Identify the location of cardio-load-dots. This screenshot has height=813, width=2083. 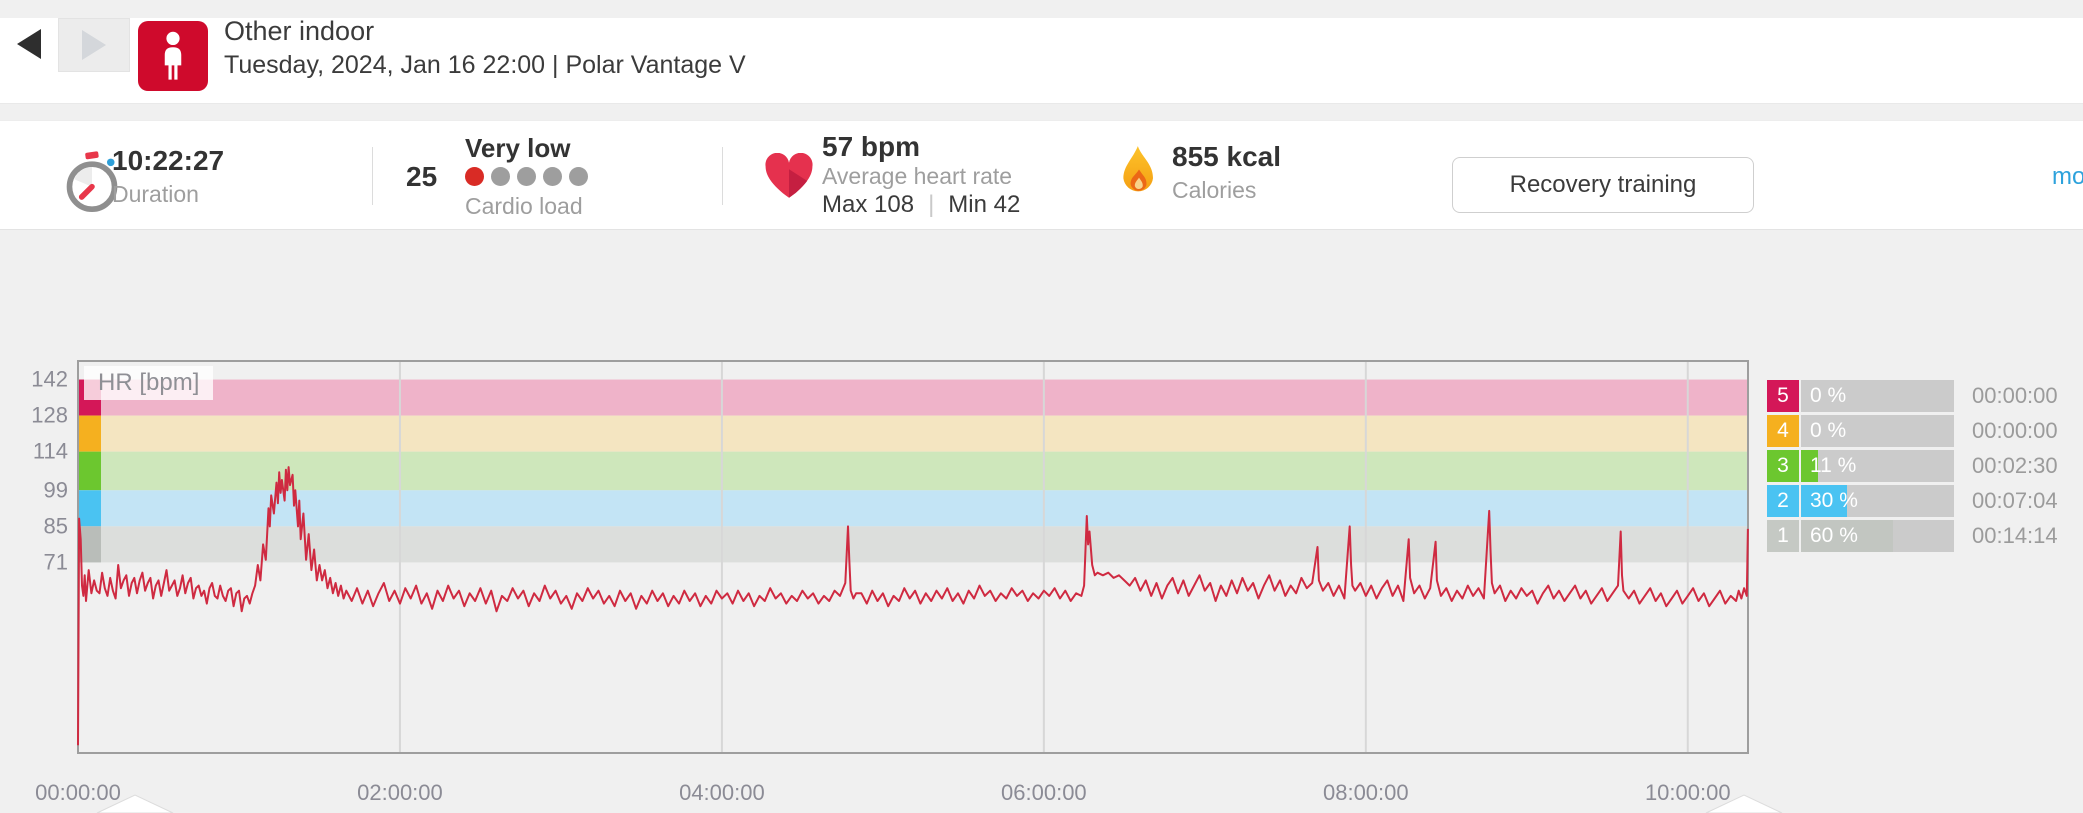
(526, 176).